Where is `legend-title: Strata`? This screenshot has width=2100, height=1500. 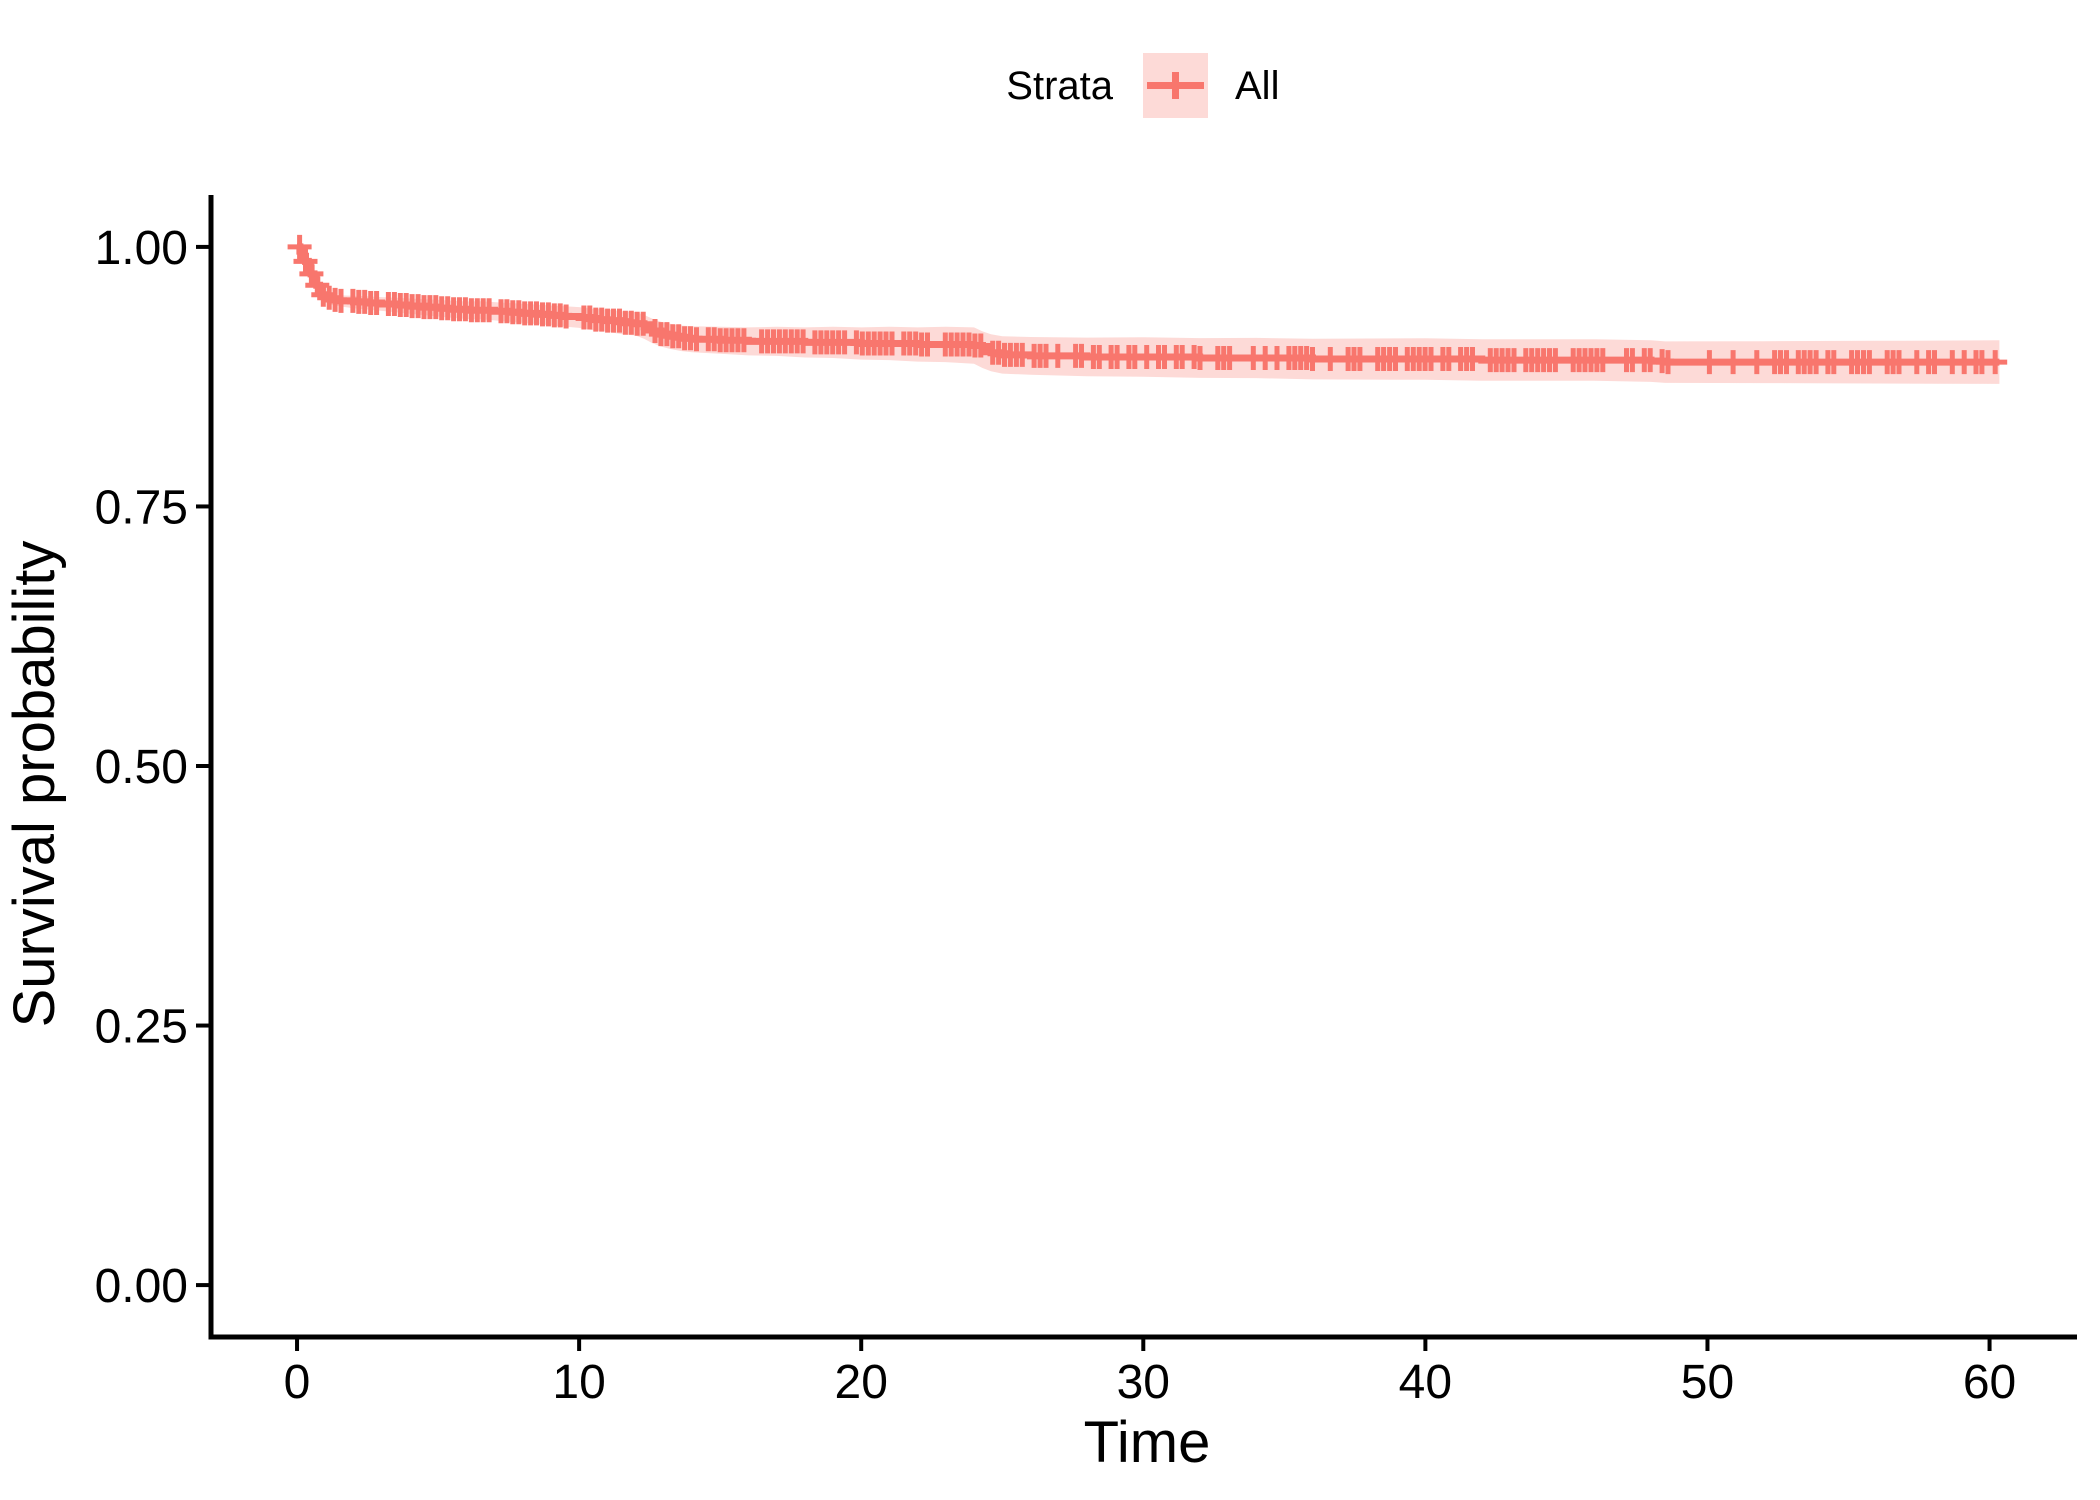
legend-title: Strata is located at coordinates (1059, 86).